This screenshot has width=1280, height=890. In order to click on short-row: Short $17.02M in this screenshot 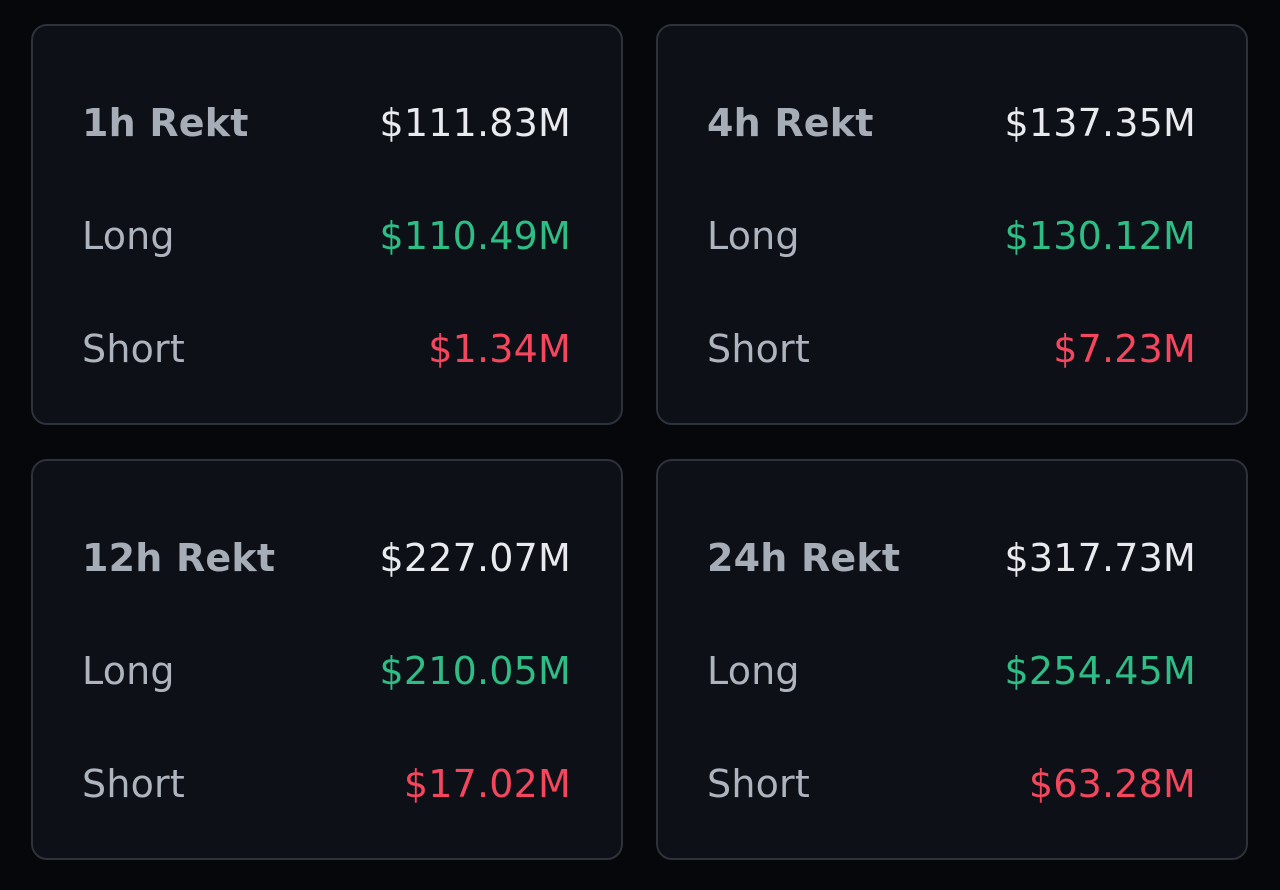, I will do `click(326, 784)`.